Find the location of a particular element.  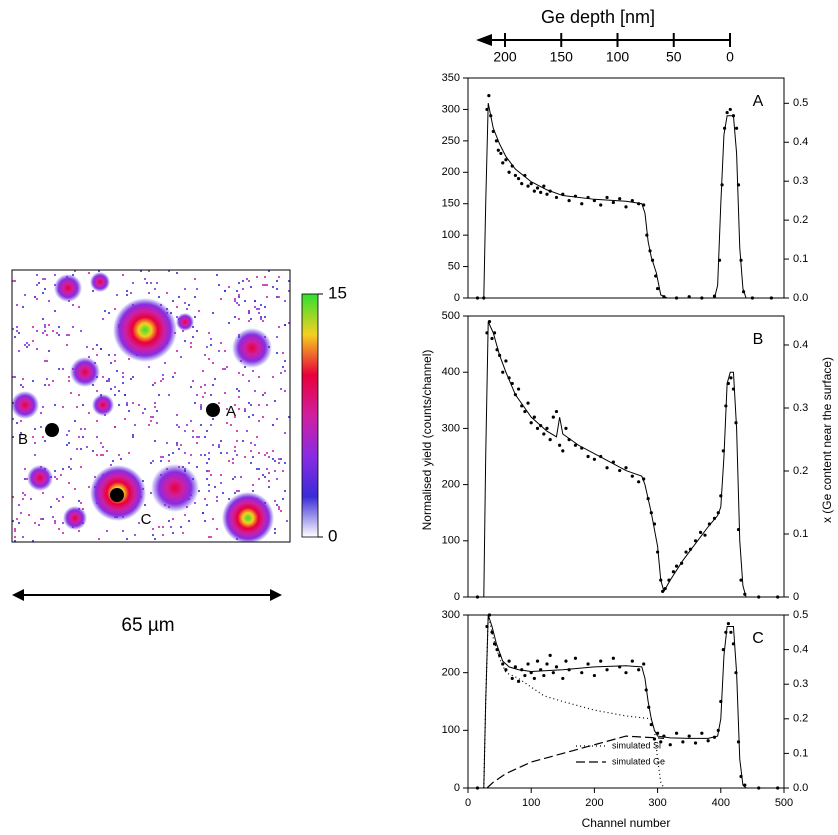

y-tick-label: 200 is located at coordinates (451, 485).